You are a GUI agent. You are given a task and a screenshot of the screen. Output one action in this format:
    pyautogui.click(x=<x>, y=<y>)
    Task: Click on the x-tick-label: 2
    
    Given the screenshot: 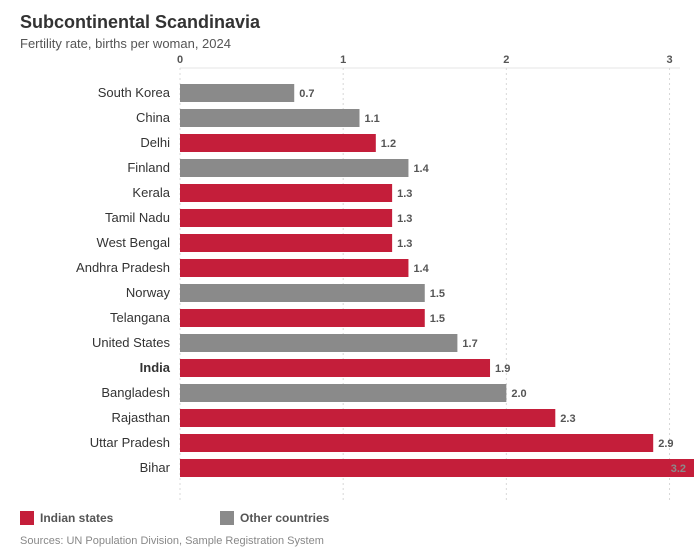 What is the action you would take?
    pyautogui.click(x=506, y=60)
    